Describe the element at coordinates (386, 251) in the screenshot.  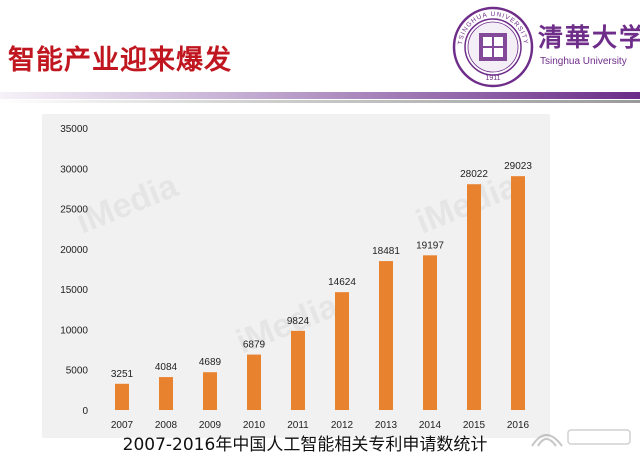
I see `data-label-2013: 18481` at that location.